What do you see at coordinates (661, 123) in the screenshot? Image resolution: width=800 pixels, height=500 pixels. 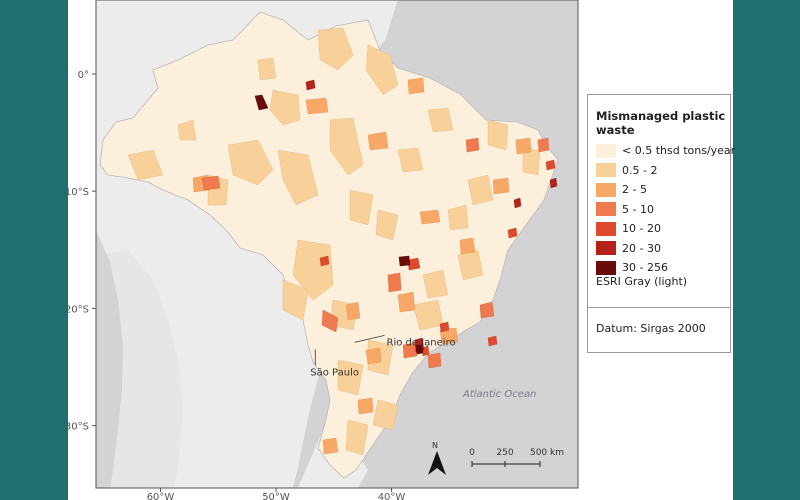 I see `legend-title: Mismanaged plastic waste` at bounding box center [661, 123].